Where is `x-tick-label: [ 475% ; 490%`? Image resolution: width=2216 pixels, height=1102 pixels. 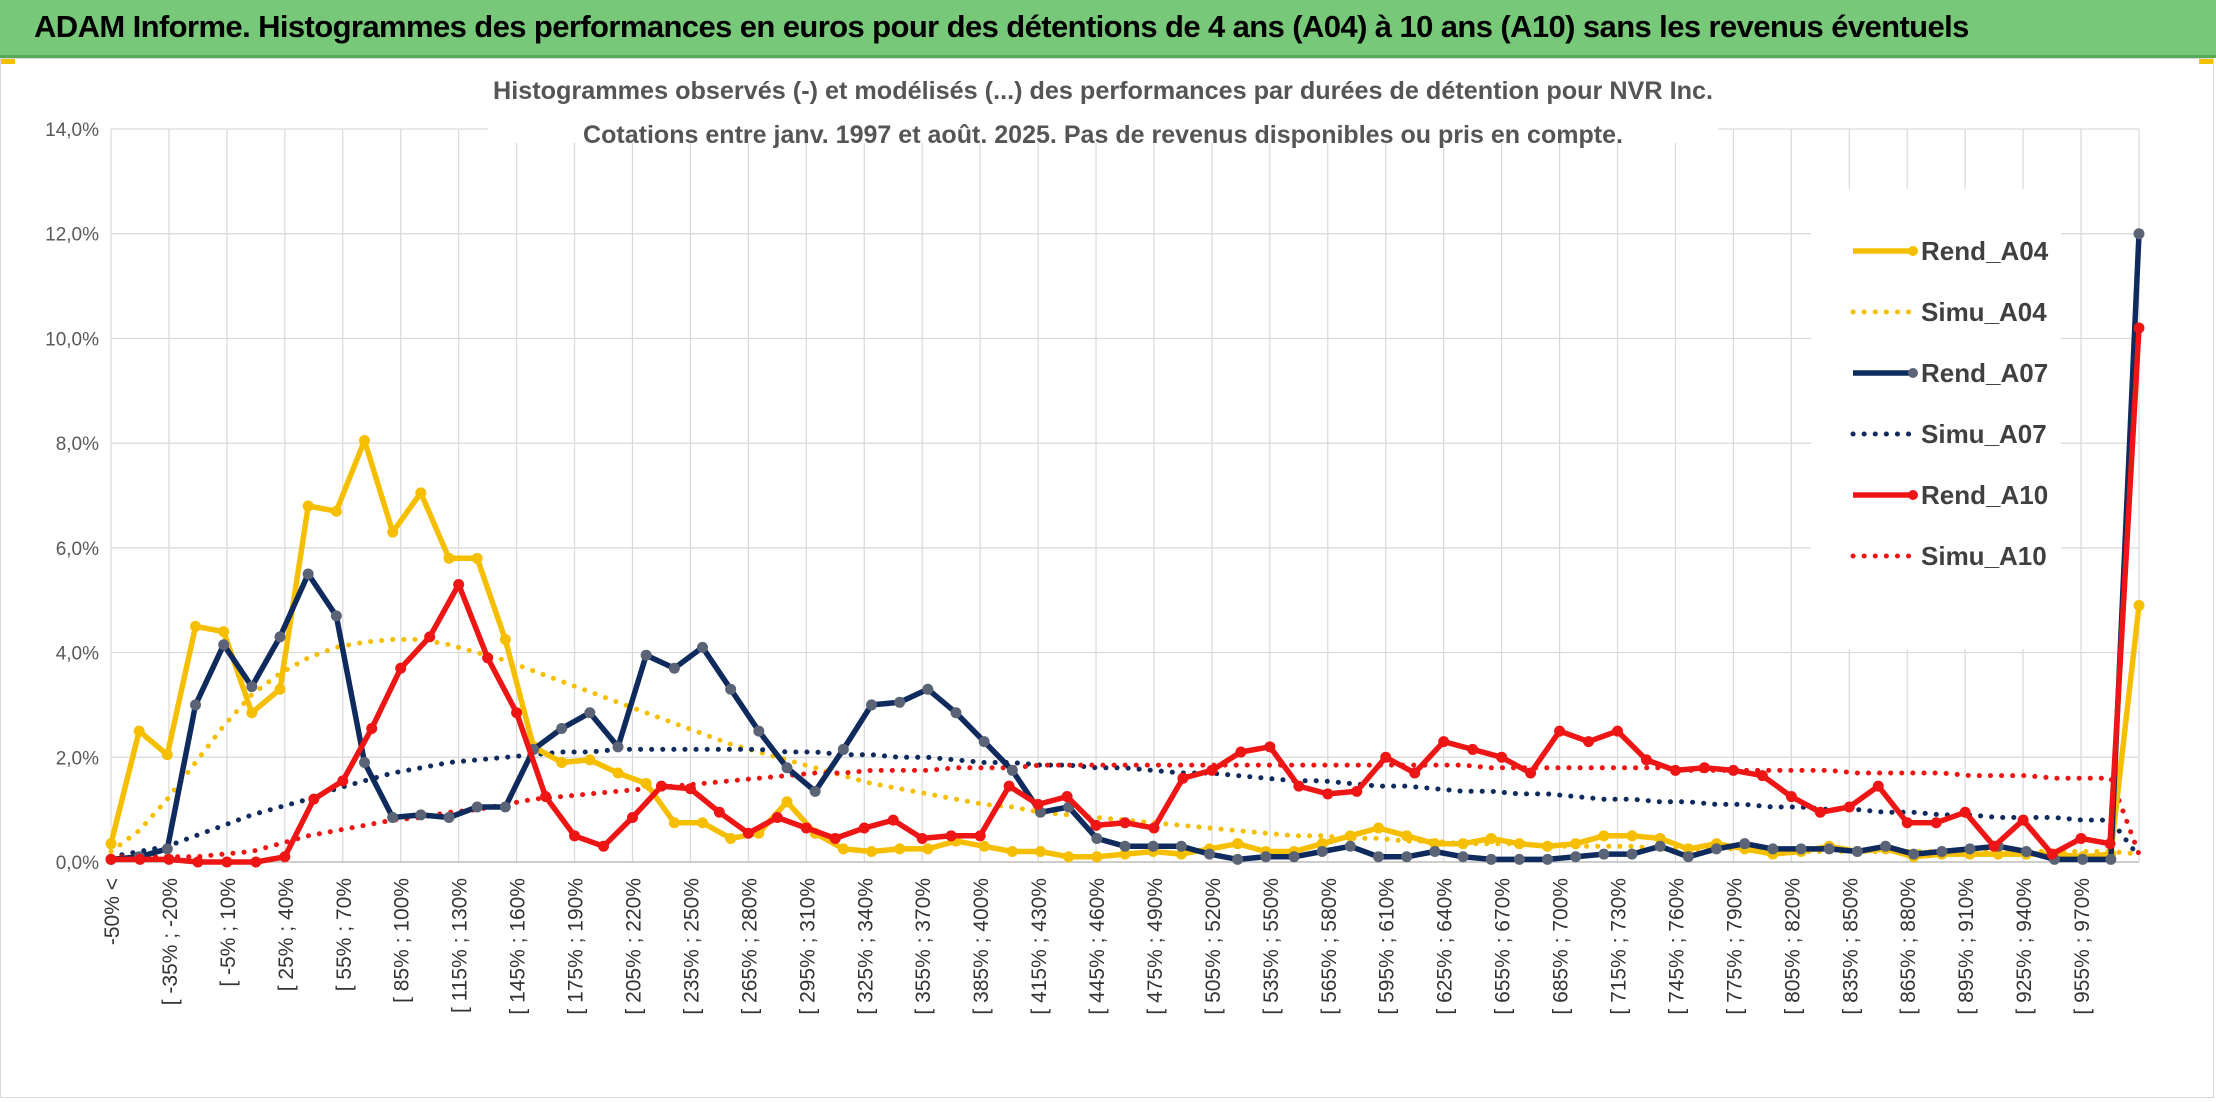
x-tick-label: [ 475% ; 490% is located at coordinates (1155, 946).